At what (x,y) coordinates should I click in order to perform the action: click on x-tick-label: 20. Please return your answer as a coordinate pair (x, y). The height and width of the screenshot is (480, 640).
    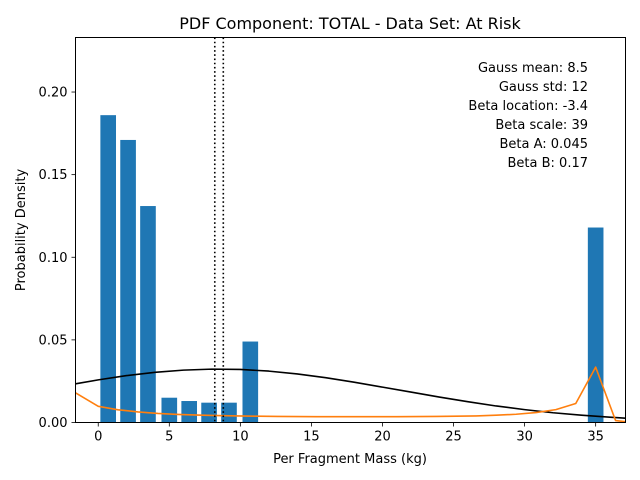
    Looking at the image, I should click on (382, 437).